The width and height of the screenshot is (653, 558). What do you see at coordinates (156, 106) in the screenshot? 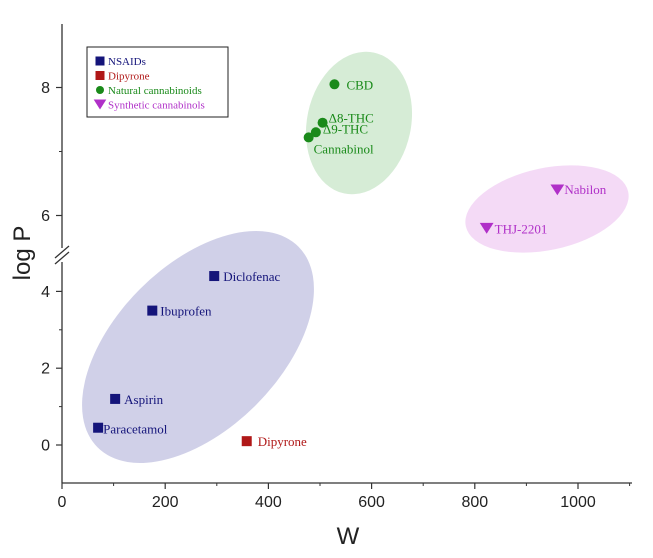
I see `legend-label: Synthetic cannabinols` at bounding box center [156, 106].